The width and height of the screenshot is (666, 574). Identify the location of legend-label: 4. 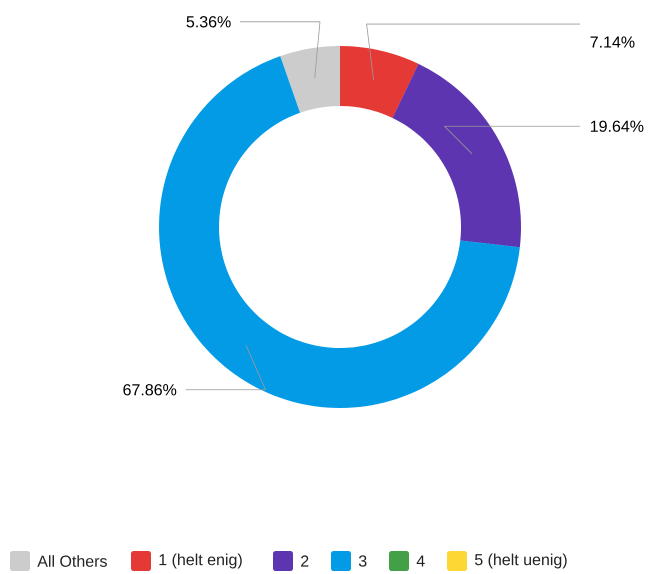
(420, 561).